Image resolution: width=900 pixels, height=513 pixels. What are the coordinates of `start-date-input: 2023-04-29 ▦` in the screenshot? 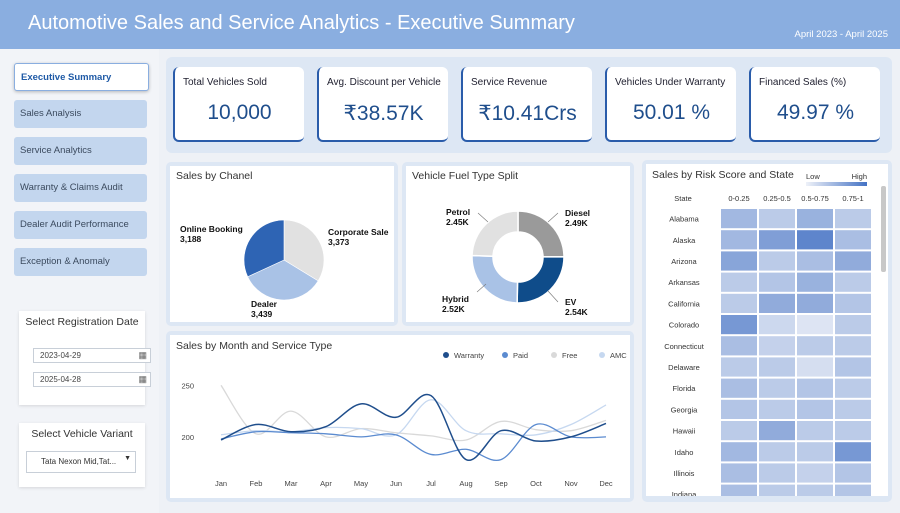 It's located at (92, 355).